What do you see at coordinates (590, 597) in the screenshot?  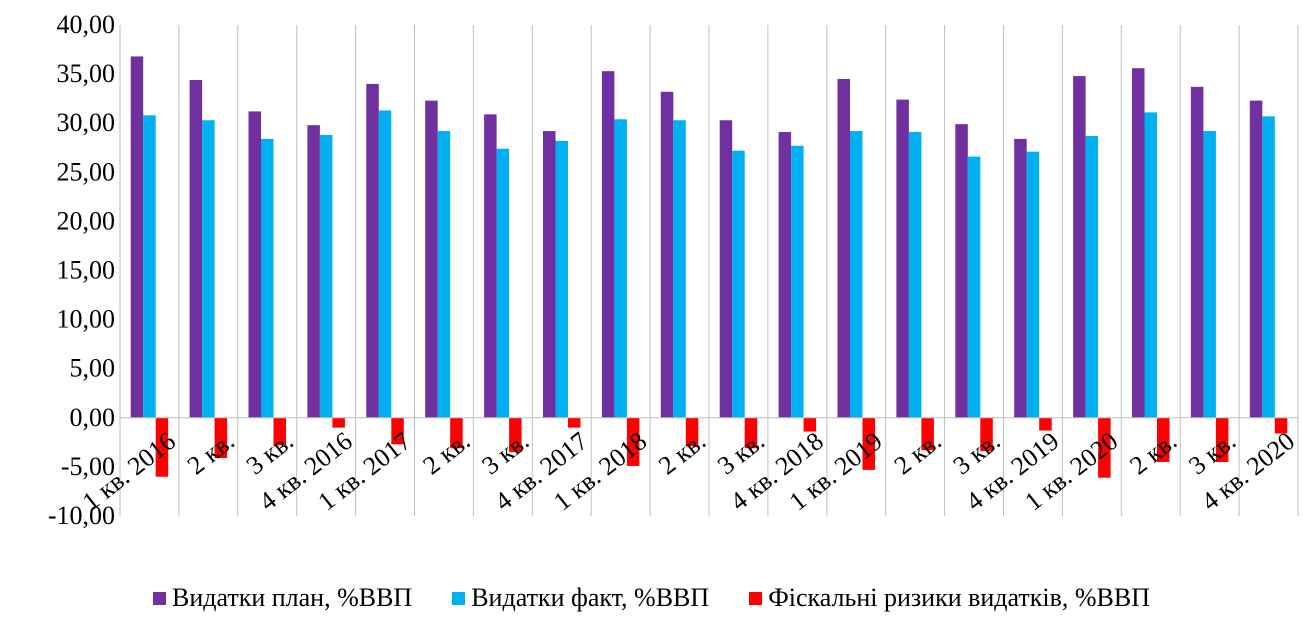 I see `legend-label-fact: Видатки факт, %ВВП` at bounding box center [590, 597].